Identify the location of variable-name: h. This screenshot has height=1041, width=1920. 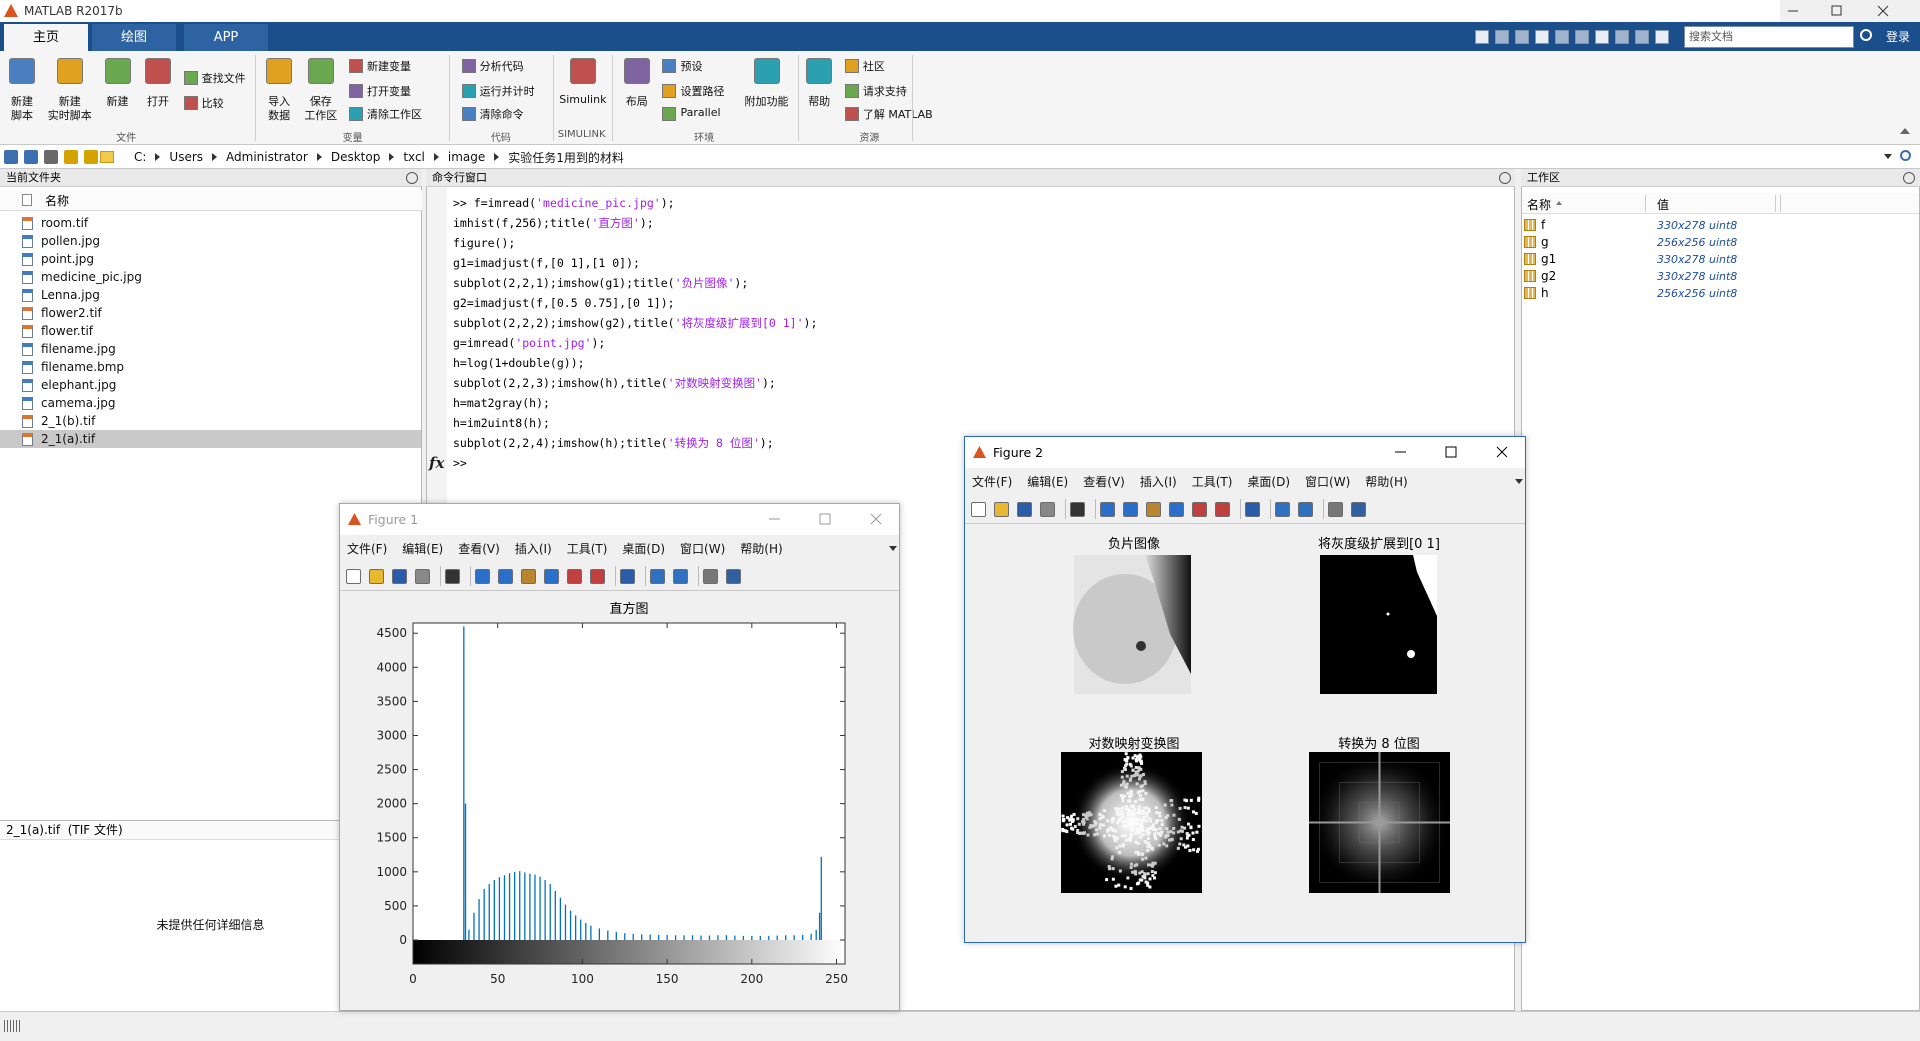
(1545, 293).